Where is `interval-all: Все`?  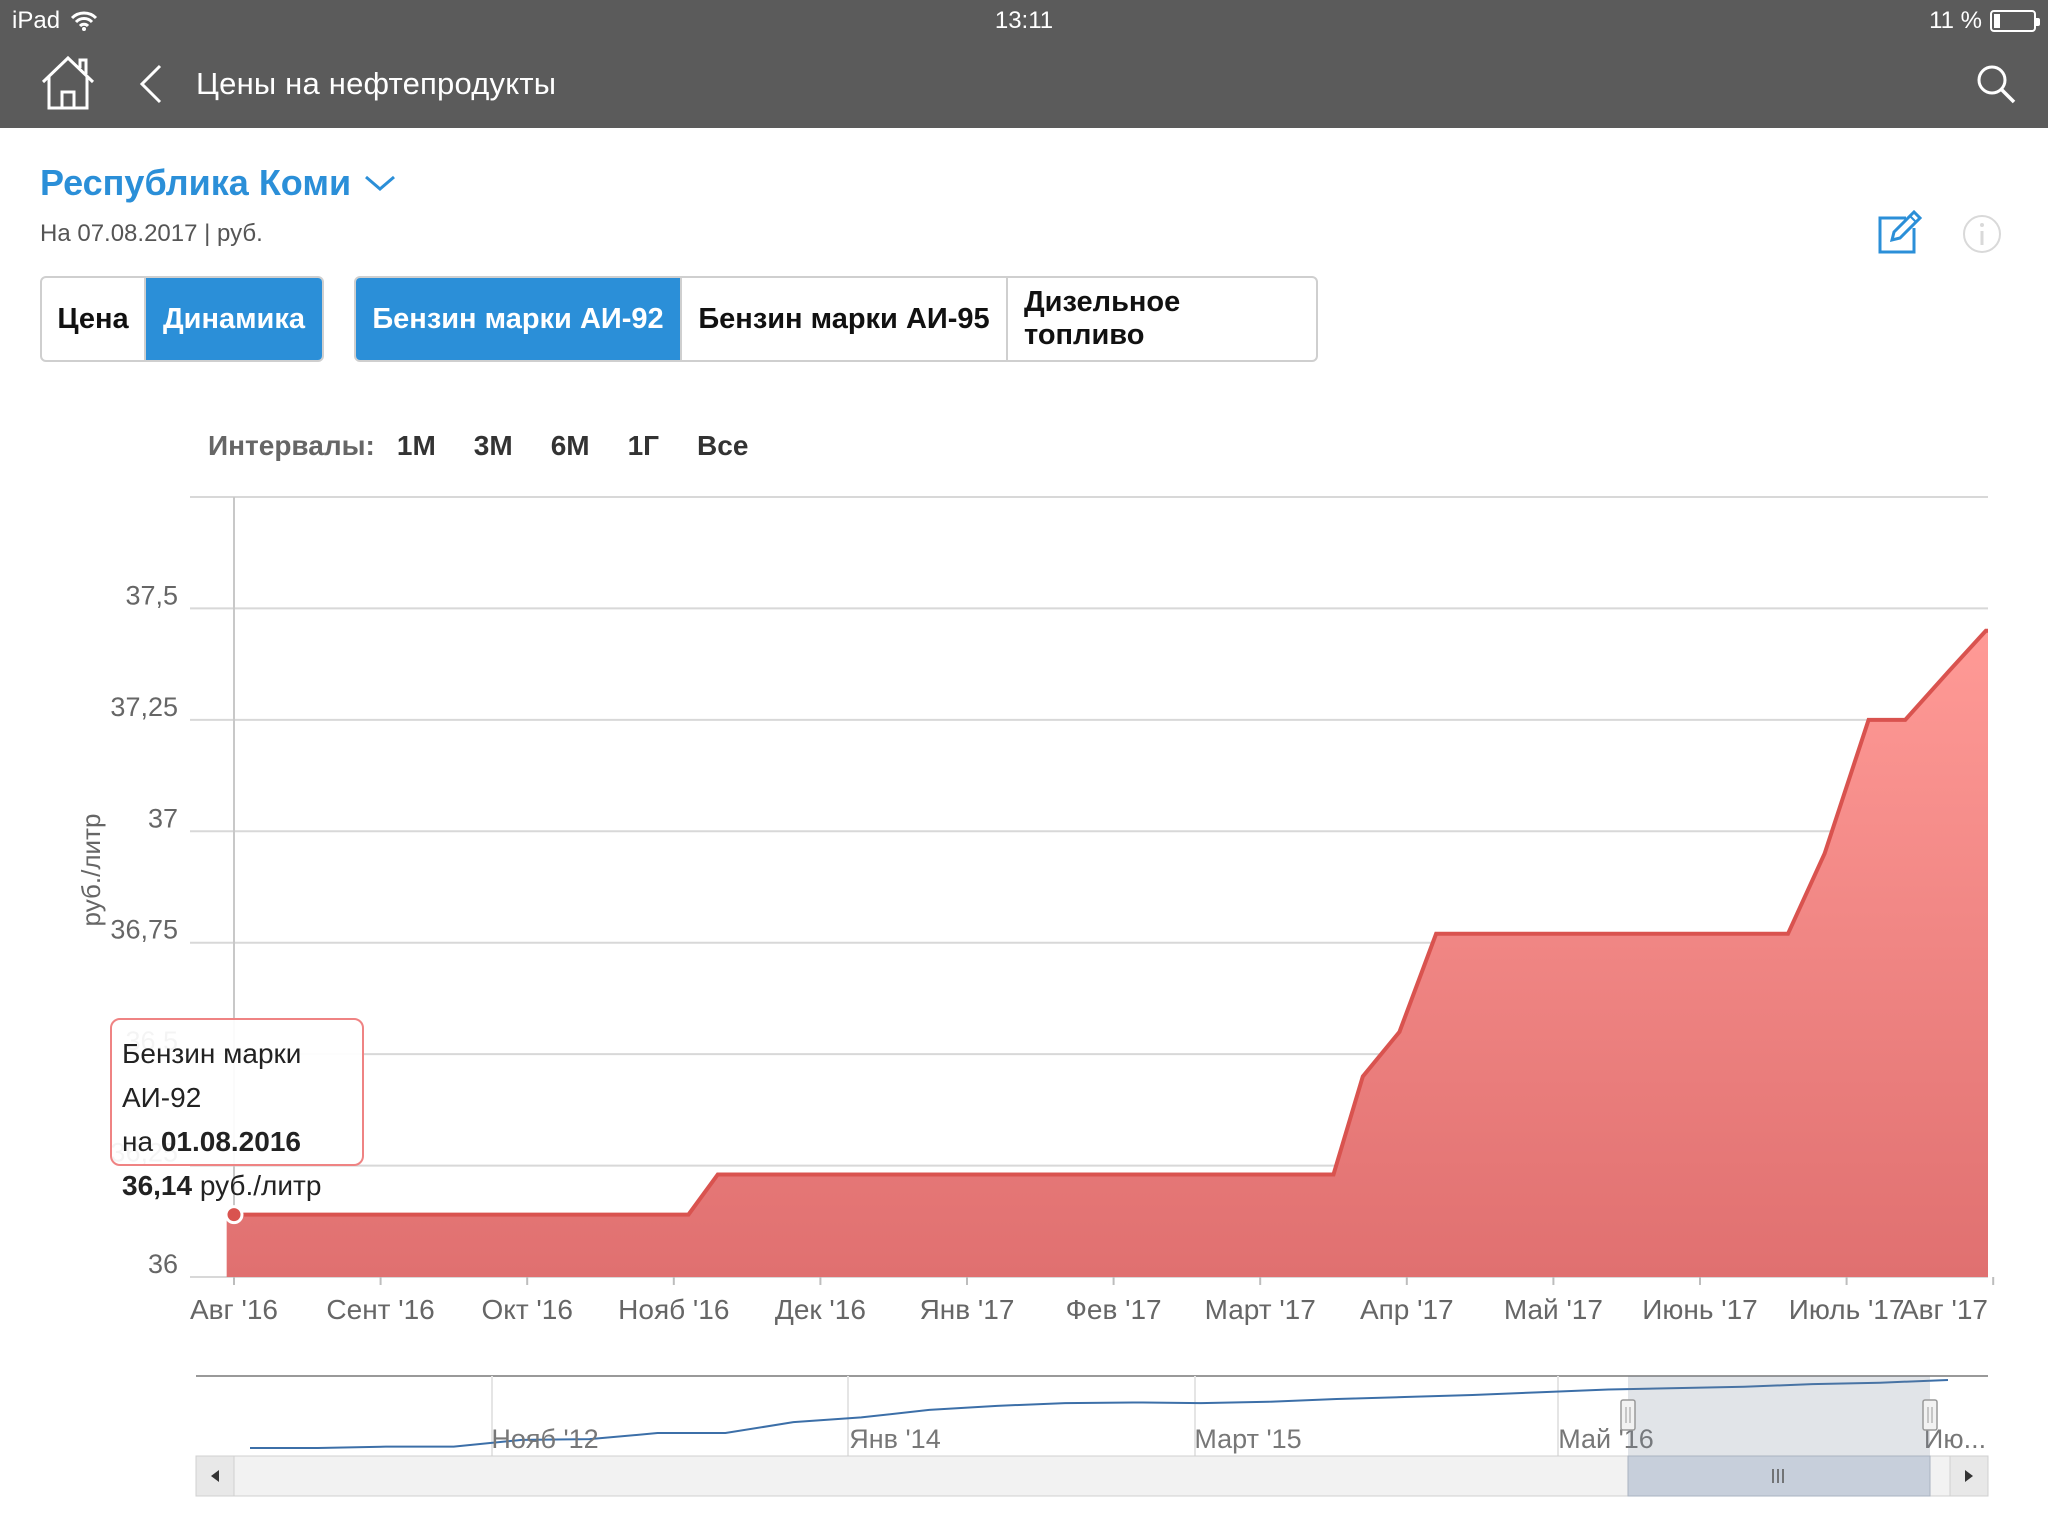
interval-all: Все is located at coordinates (723, 445).